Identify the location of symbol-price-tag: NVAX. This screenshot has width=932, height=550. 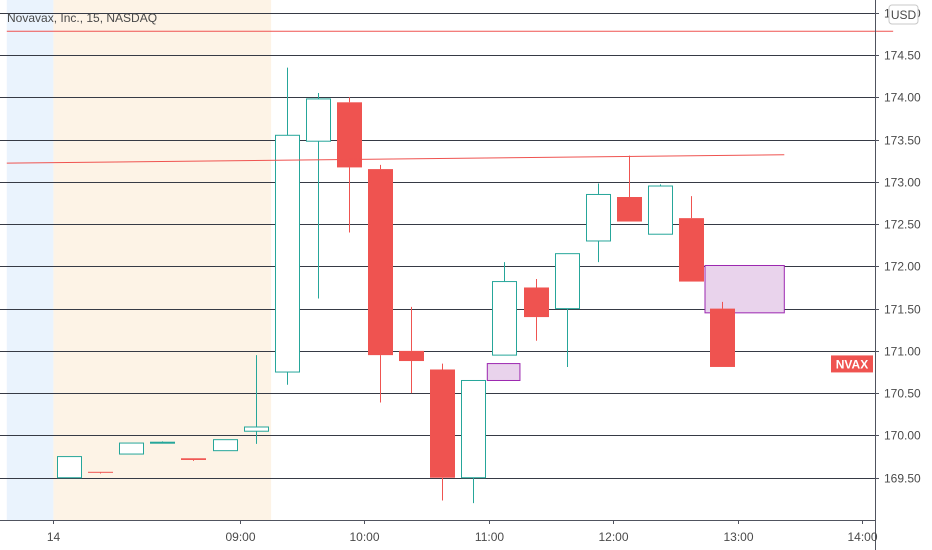
(852, 364).